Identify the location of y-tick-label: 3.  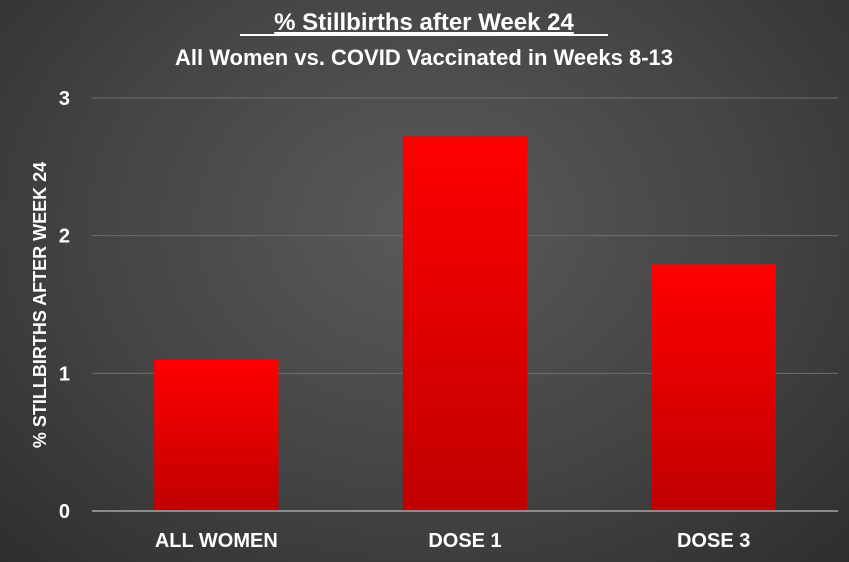
(64, 99).